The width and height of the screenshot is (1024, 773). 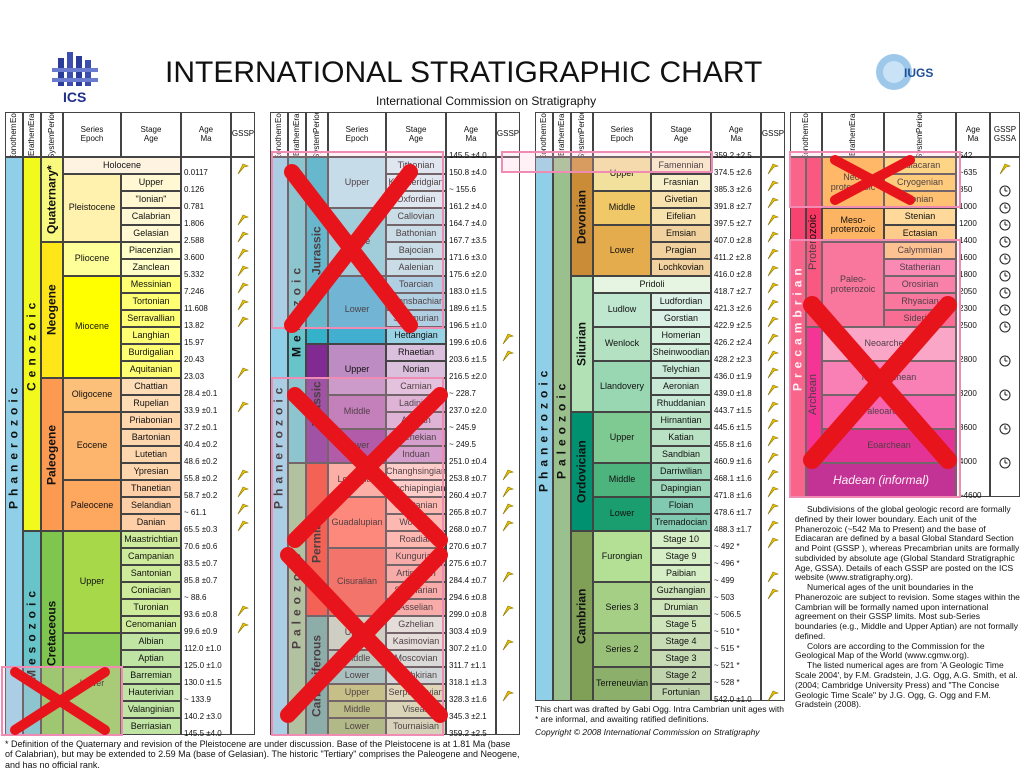 What do you see at coordinates (681, 437) in the screenshot?
I see `stage: Katian` at bounding box center [681, 437].